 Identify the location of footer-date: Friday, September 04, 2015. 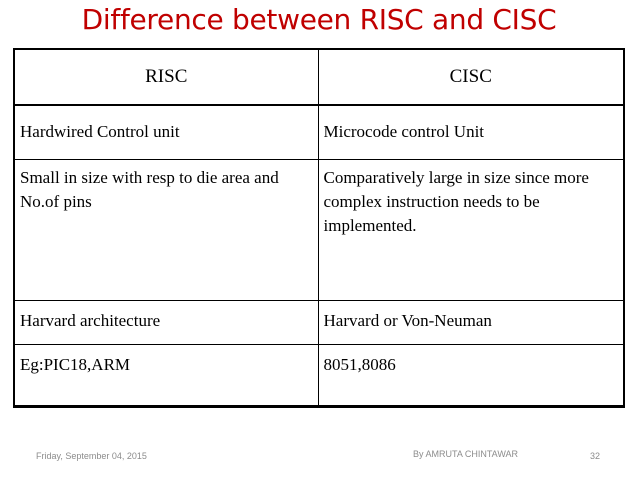
(91, 456).